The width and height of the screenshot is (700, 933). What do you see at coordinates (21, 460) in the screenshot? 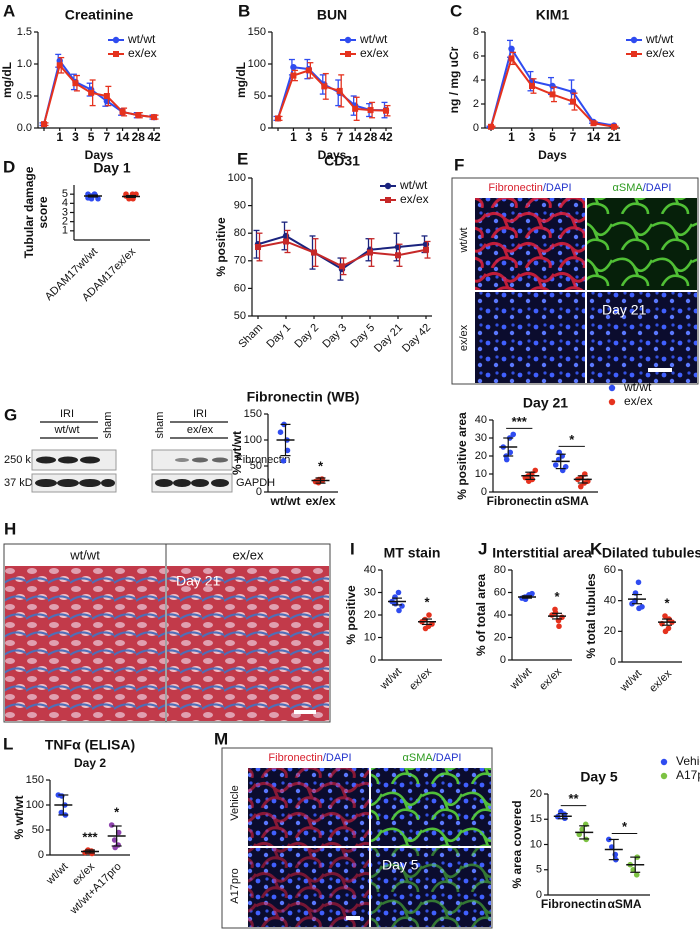
I see `marker-label: 250 kD` at bounding box center [21, 460].